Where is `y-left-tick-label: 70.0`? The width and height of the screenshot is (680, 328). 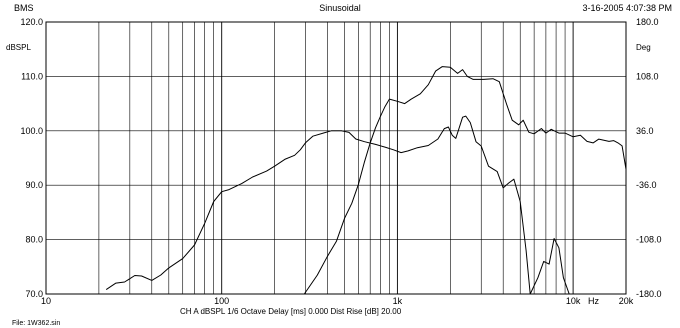
y-left-tick-label: 70.0 is located at coordinates (34, 294).